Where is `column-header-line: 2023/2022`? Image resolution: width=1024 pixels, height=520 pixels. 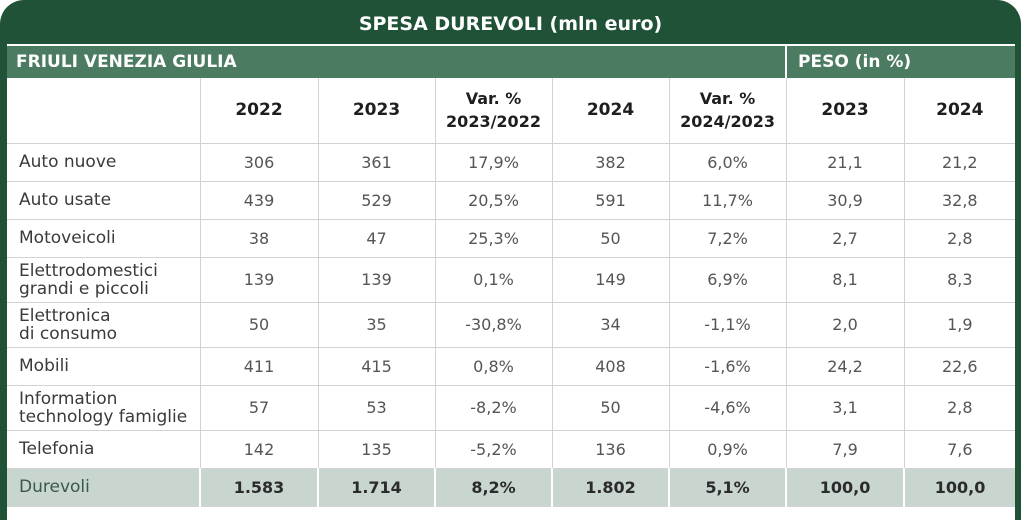
column-header-line: 2023/2022 is located at coordinates (493, 122).